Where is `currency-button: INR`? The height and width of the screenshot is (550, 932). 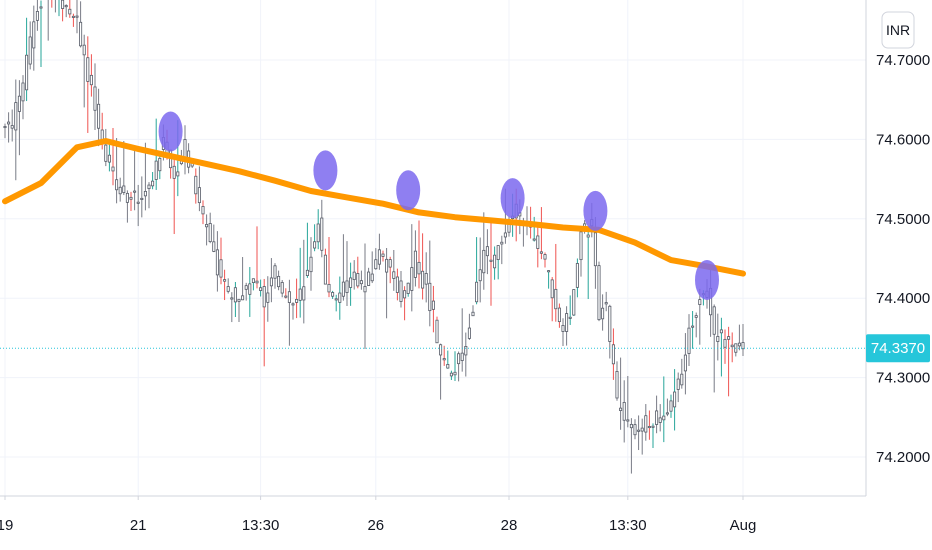
currency-button: INR is located at coordinates (898, 30).